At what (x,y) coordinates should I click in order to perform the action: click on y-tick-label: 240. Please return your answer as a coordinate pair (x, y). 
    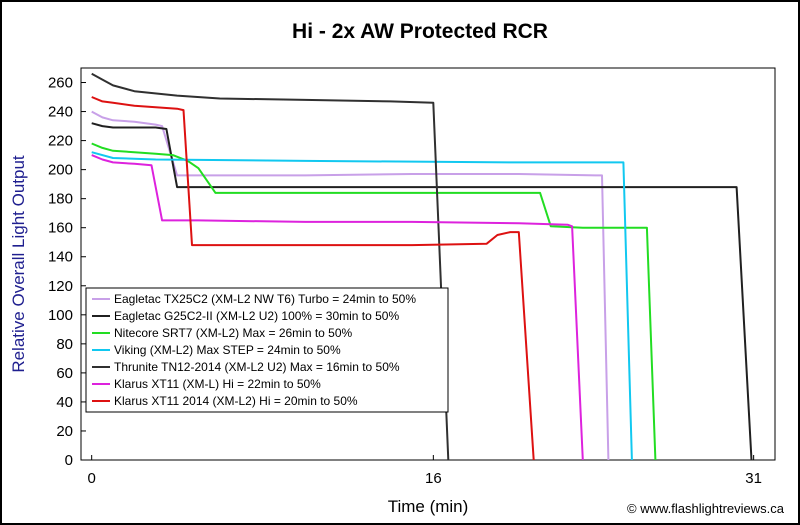
    Looking at the image, I should click on (60, 112).